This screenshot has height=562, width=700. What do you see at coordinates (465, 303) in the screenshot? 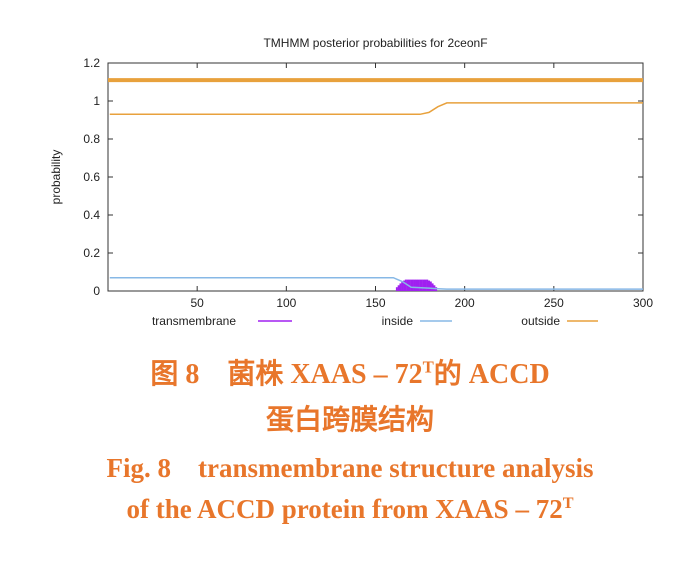
I see `x-tick-label: 200` at bounding box center [465, 303].